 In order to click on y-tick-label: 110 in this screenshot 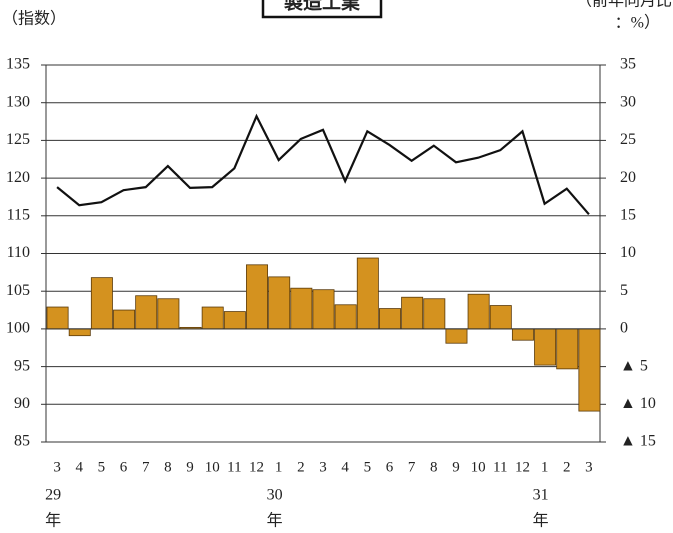, I will do `click(18, 252)`.